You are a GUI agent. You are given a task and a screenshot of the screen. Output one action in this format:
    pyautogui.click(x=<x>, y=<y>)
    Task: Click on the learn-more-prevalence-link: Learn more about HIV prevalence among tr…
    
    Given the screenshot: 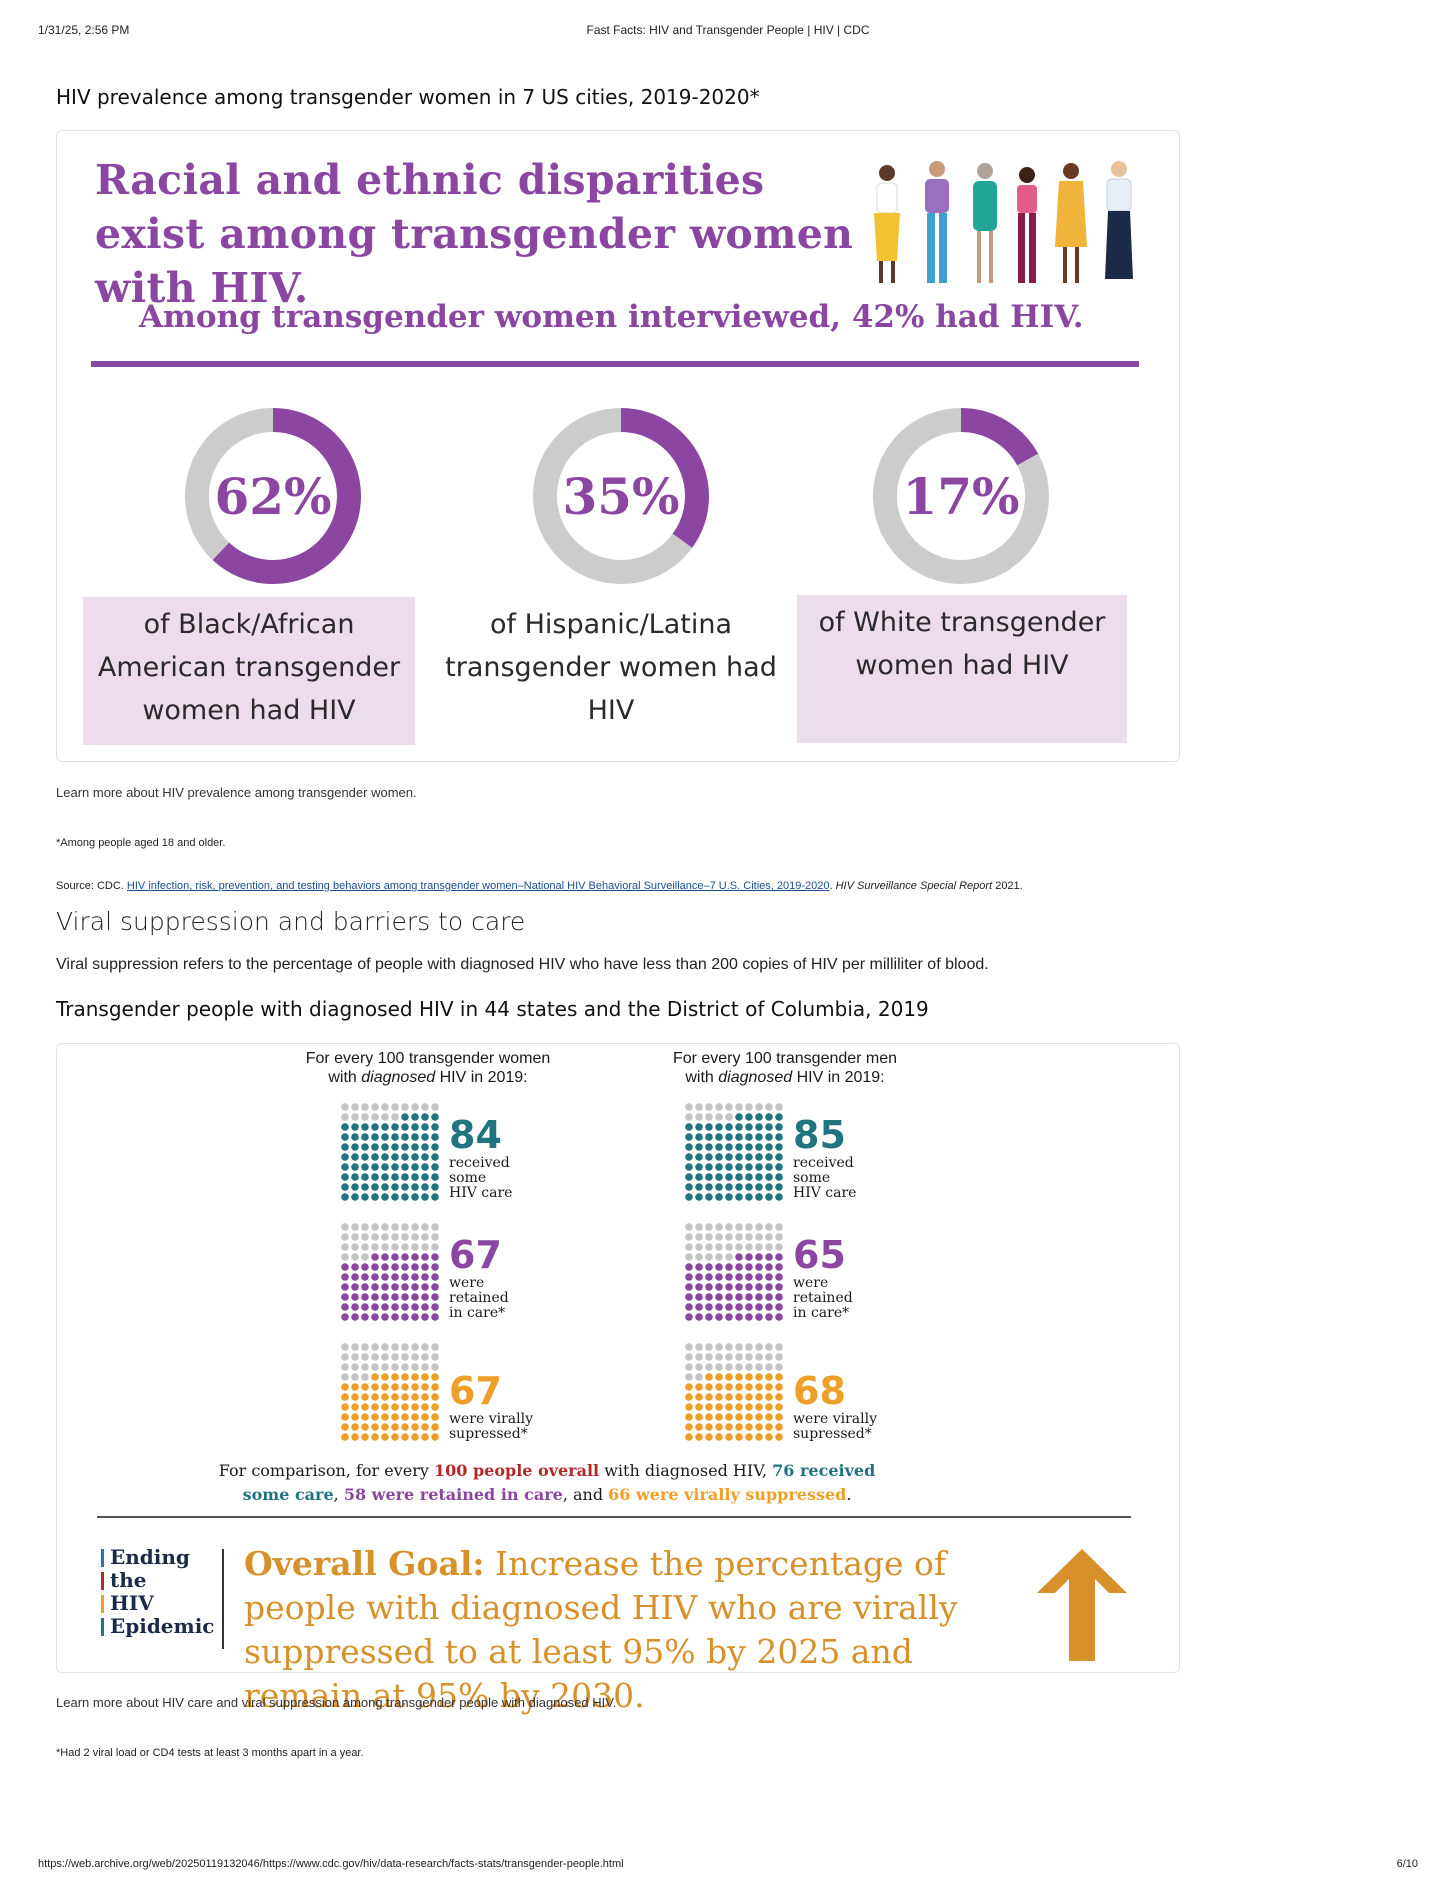 What is the action you would take?
    pyautogui.click(x=236, y=792)
    